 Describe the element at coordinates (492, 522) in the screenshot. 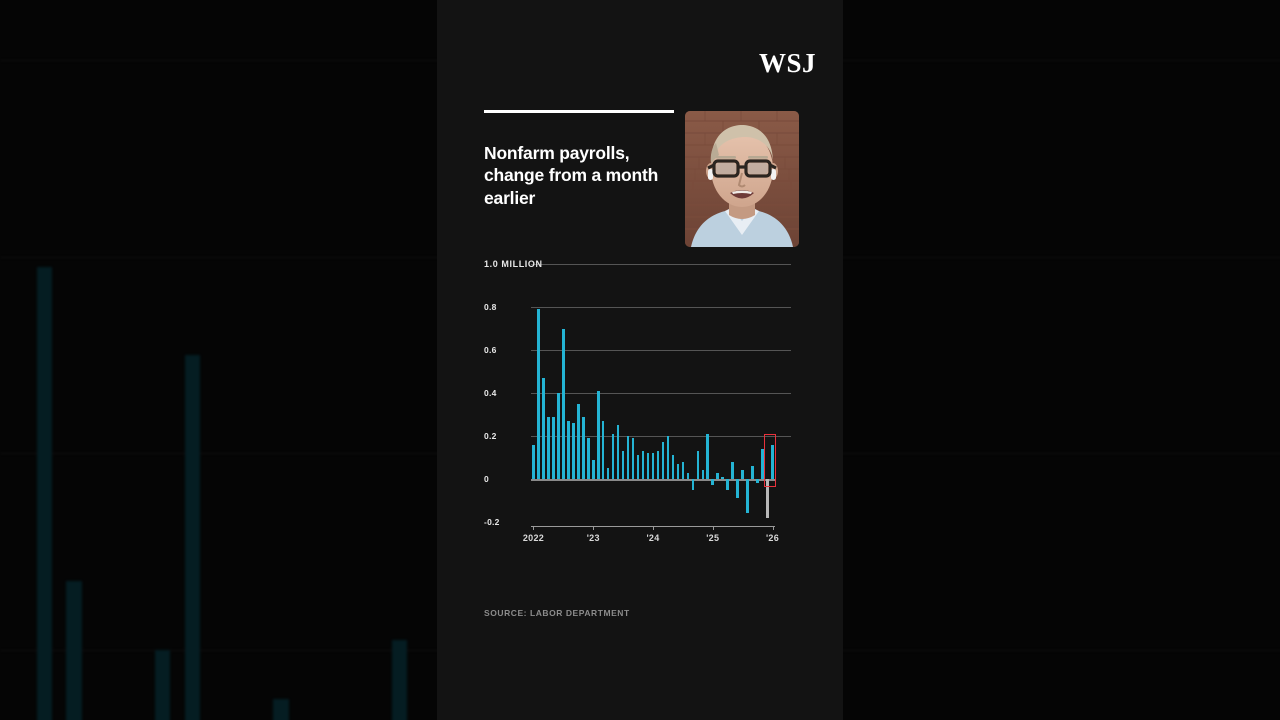

I see `y-axis-label: -0.2` at that location.